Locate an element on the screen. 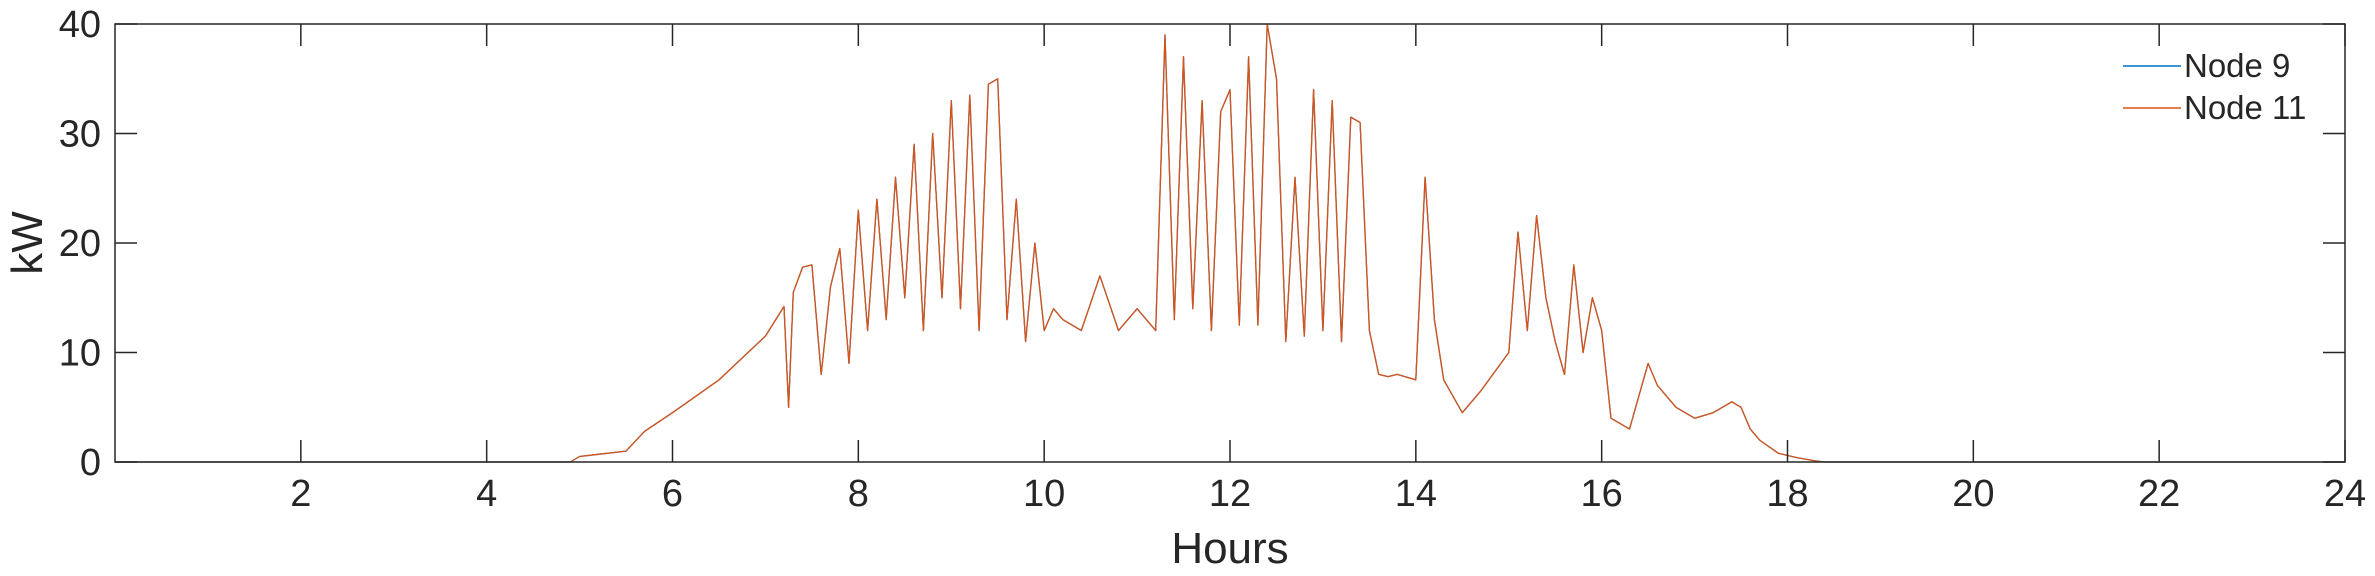 The height and width of the screenshot is (576, 2375). x-tick-label: 4 is located at coordinates (486, 494).